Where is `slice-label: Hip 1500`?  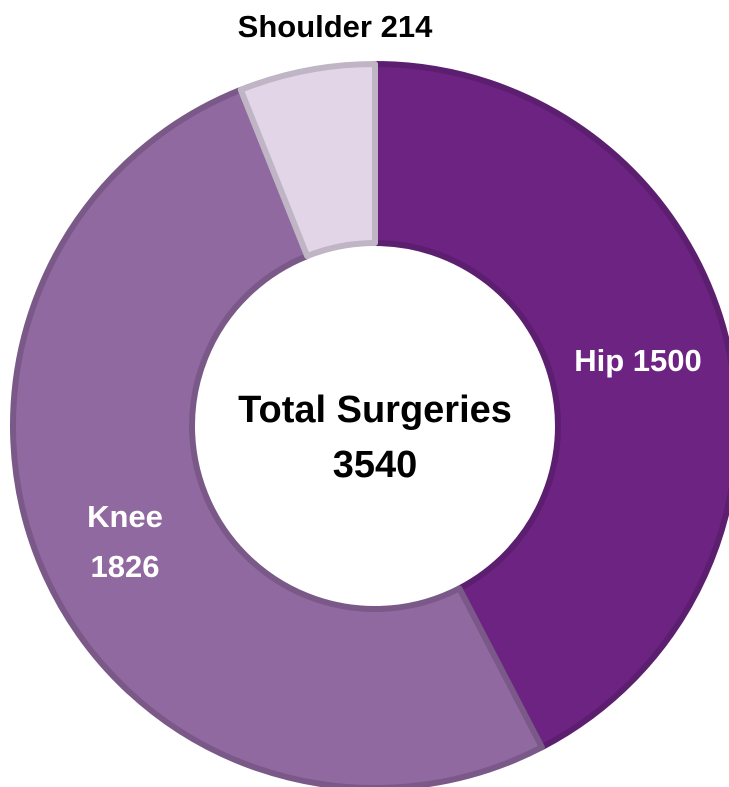 slice-label: Hip 1500 is located at coordinates (638, 360).